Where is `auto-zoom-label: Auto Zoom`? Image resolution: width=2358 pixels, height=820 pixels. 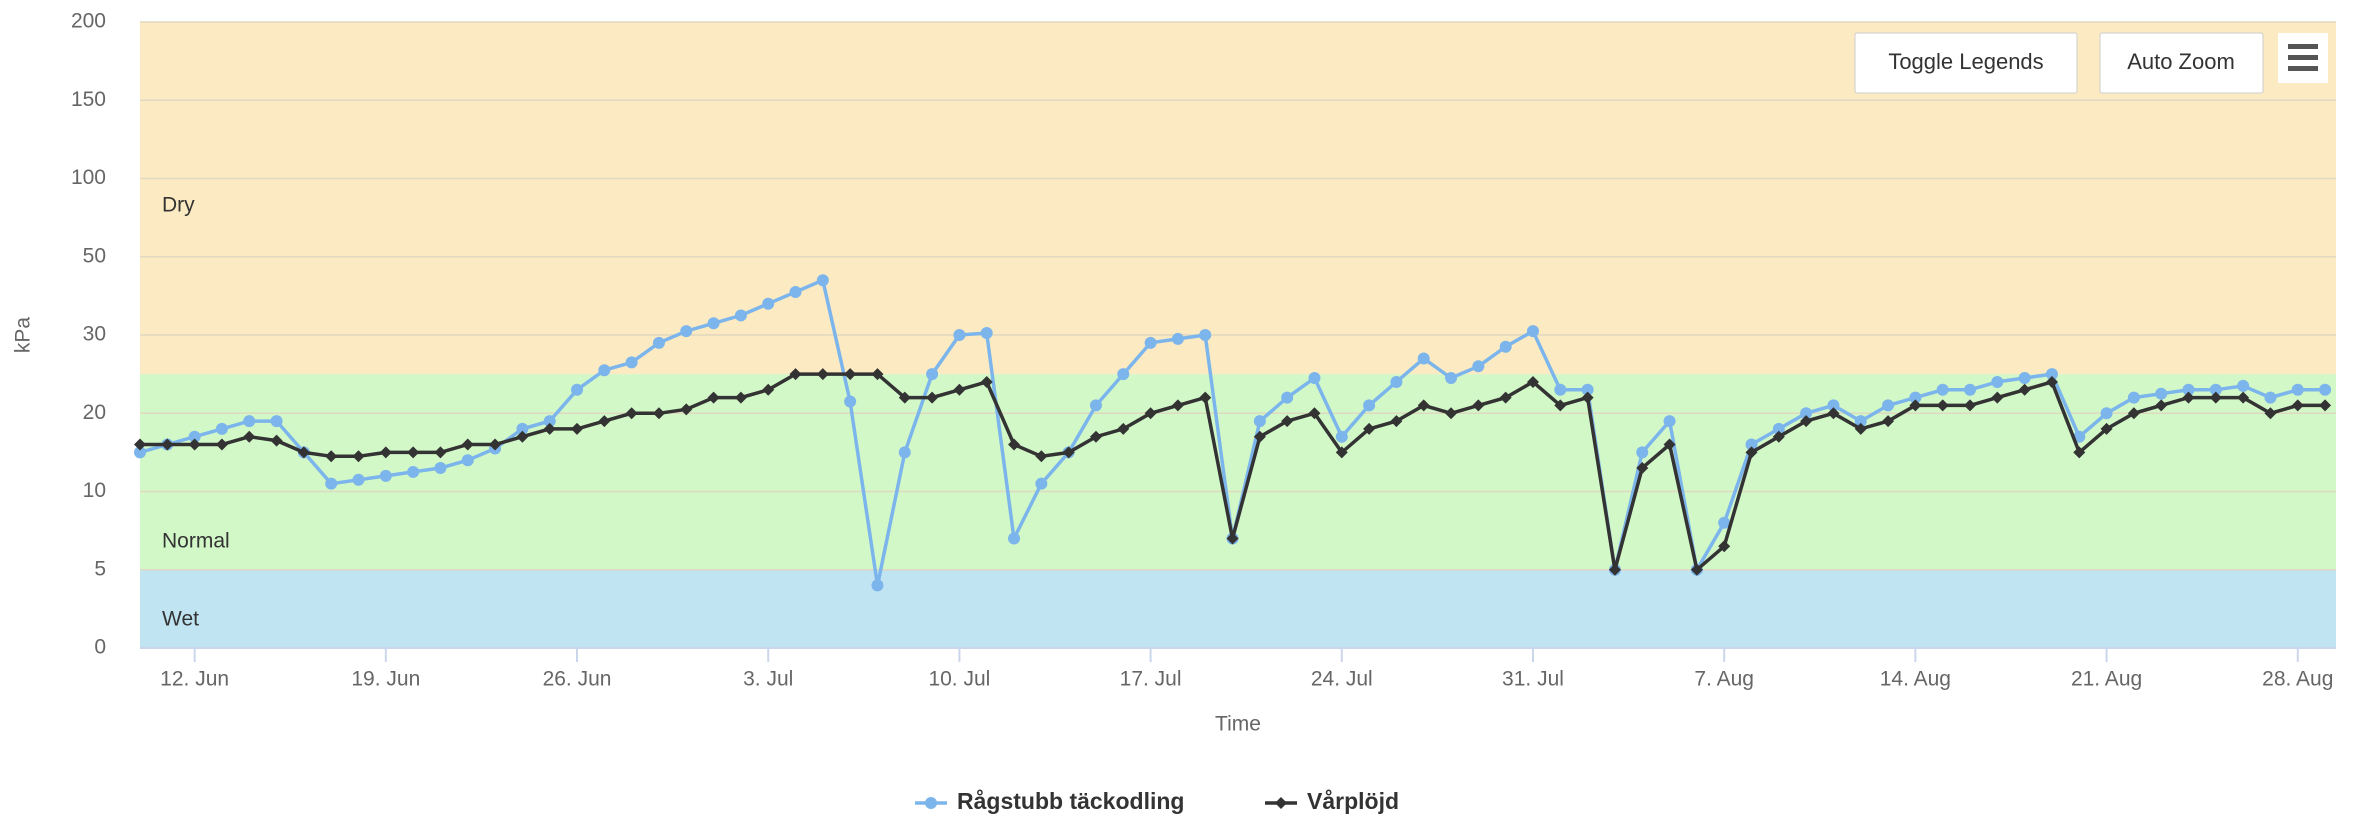
auto-zoom-label: Auto Zoom is located at coordinates (2181, 61).